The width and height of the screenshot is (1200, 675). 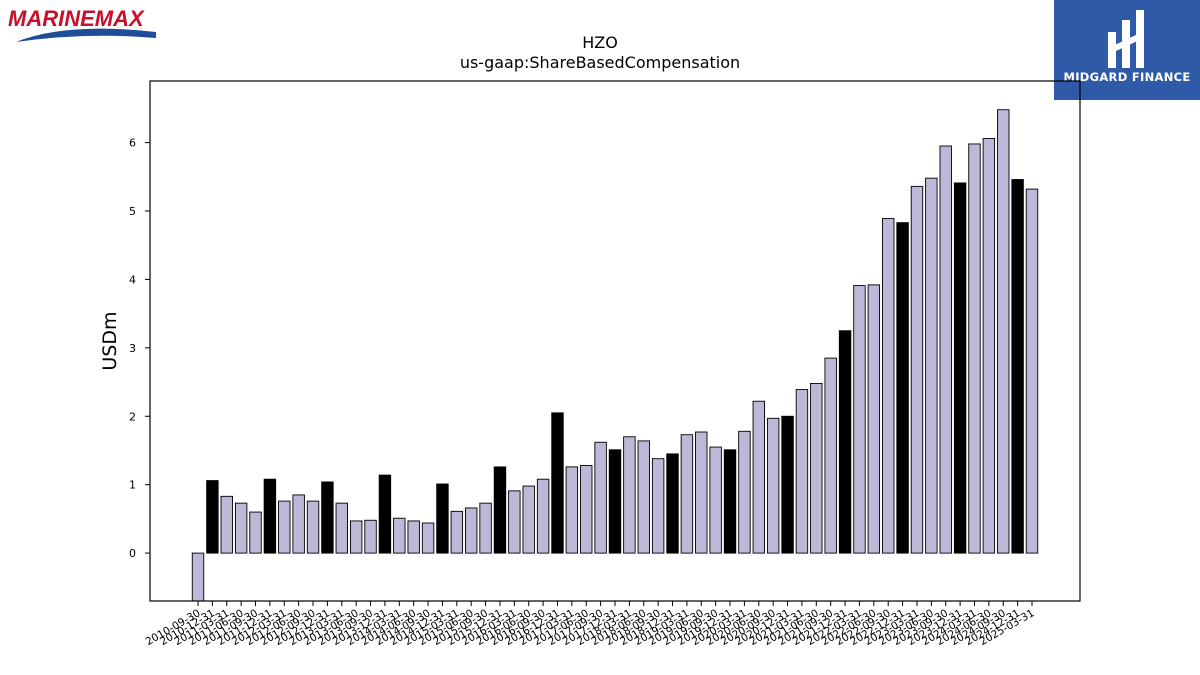 What do you see at coordinates (132, 416) in the screenshot?
I see `y-tick-label: 2` at bounding box center [132, 416].